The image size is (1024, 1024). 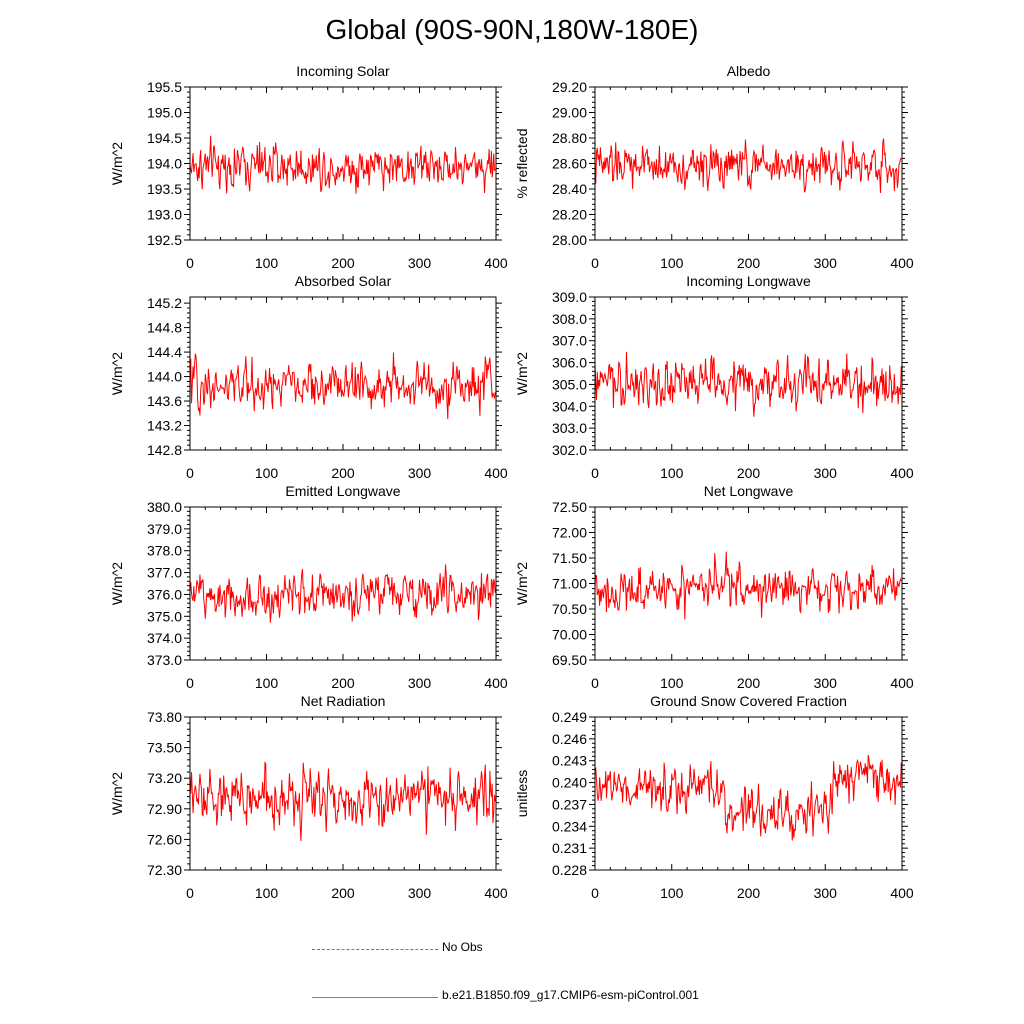 What do you see at coordinates (672, 893) in the screenshot?
I see `panel-ground-snow-covered-fraction-xtick-label: 100` at bounding box center [672, 893].